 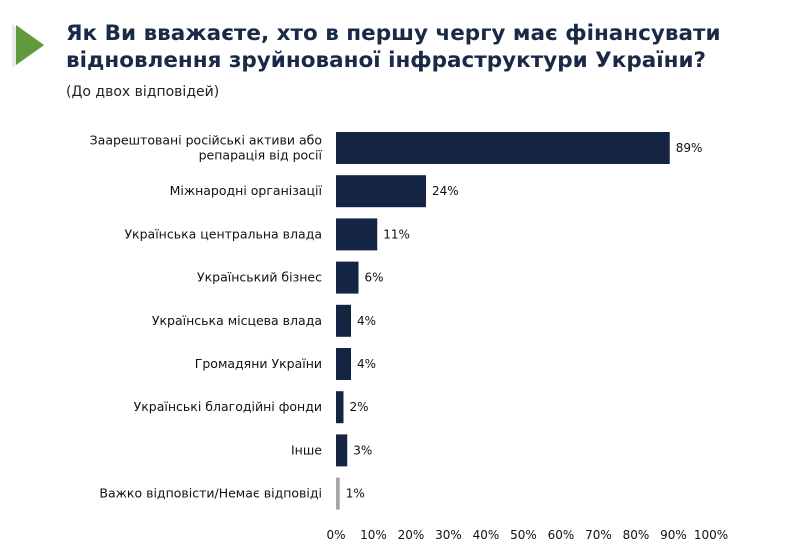 What do you see at coordinates (359, 407) in the screenshot?
I see `value-label-6: 2%` at bounding box center [359, 407].